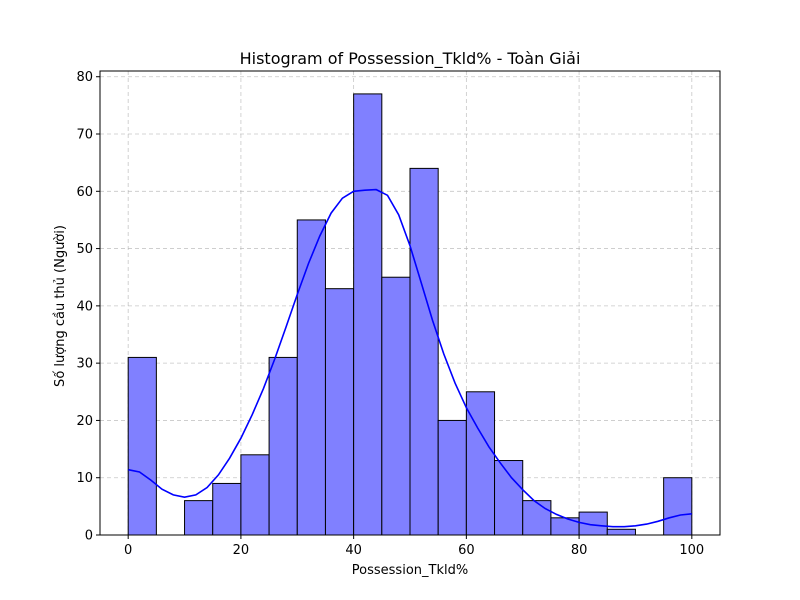  What do you see at coordinates (691, 550) in the screenshot?
I see `x-tick-label: 100` at bounding box center [691, 550].